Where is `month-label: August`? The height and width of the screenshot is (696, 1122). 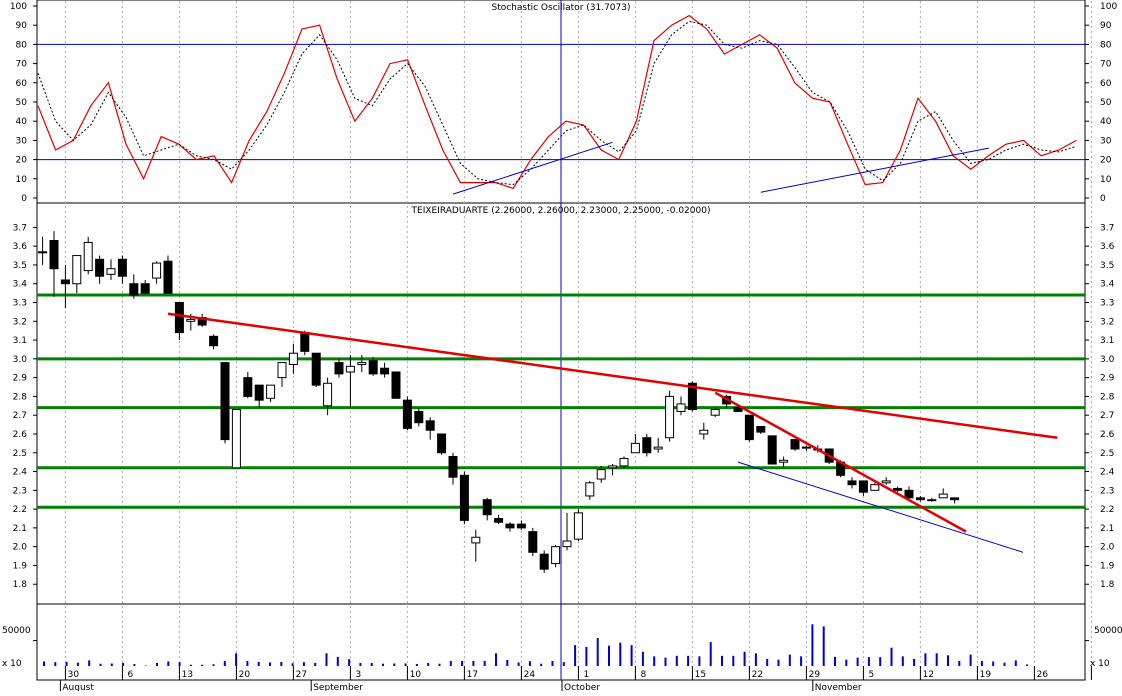 month-label: August is located at coordinates (78, 687).